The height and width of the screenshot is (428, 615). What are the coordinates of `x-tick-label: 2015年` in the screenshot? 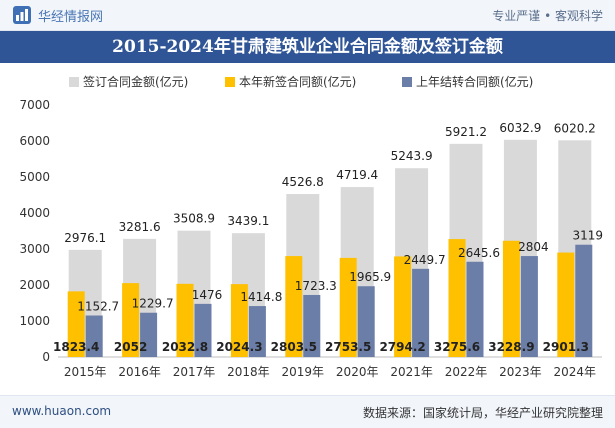 It's located at (85, 372).